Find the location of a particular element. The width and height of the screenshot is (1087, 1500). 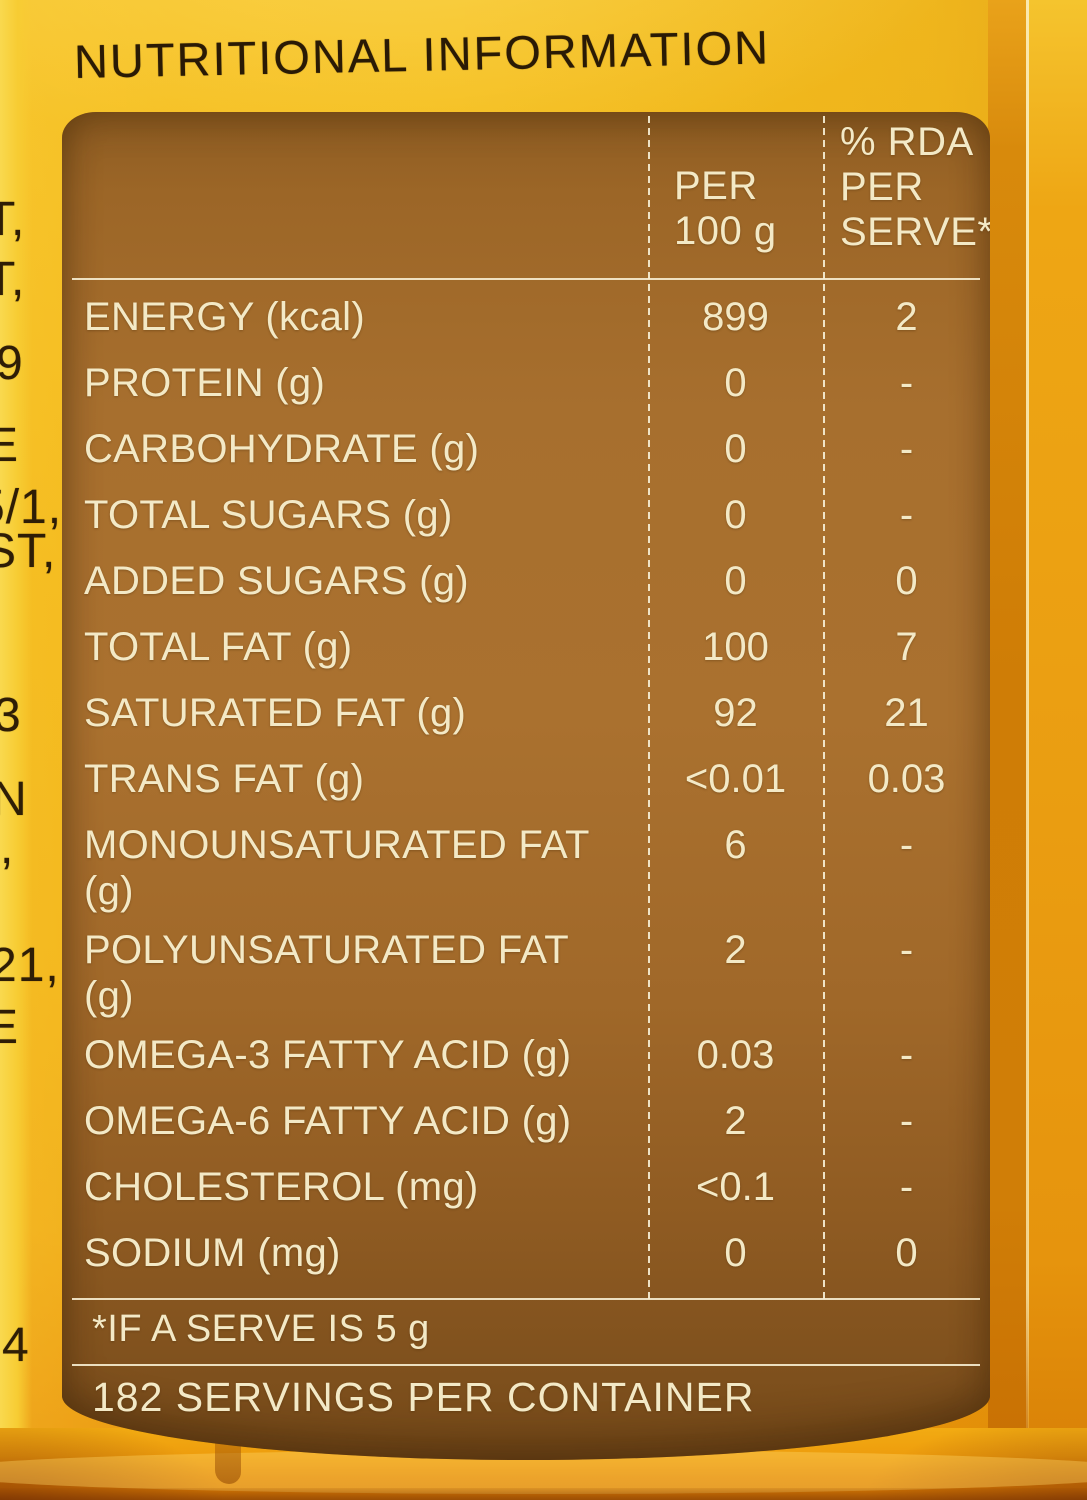

column-divider-per-100g is located at coordinates (649, 708).